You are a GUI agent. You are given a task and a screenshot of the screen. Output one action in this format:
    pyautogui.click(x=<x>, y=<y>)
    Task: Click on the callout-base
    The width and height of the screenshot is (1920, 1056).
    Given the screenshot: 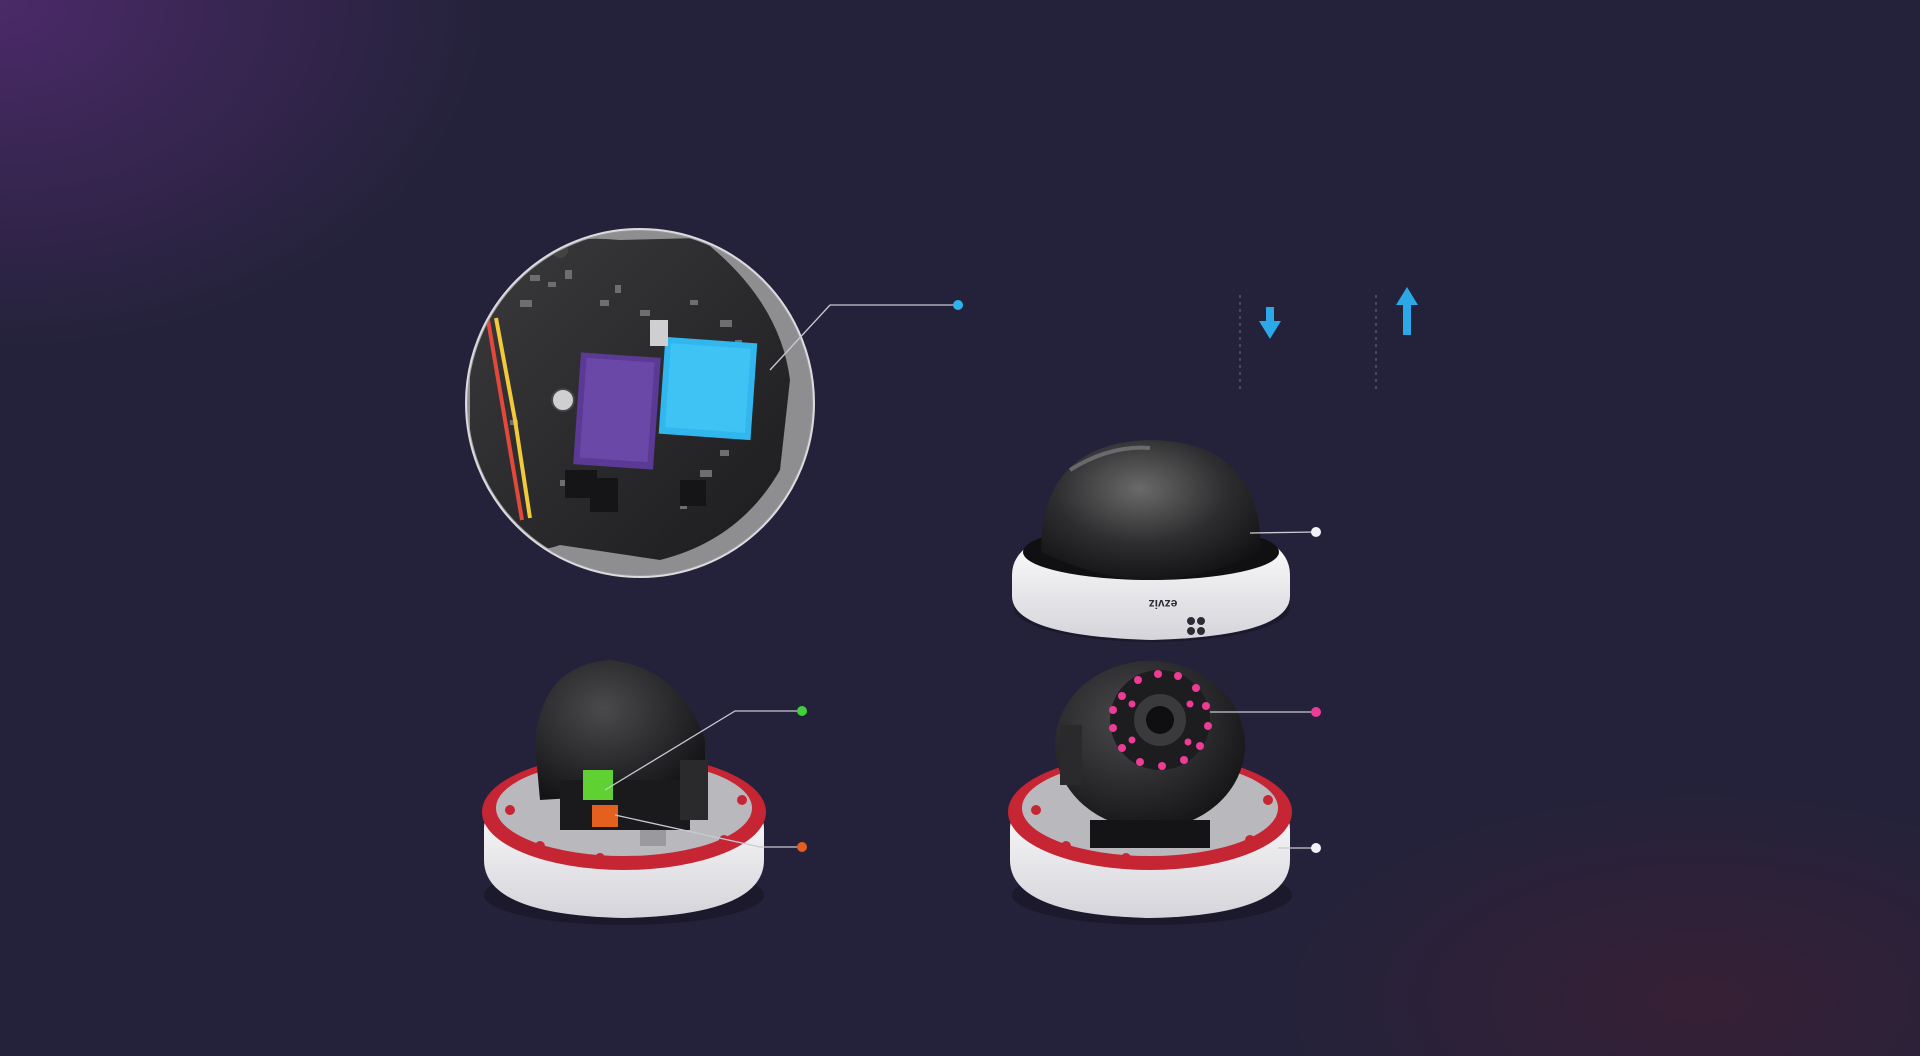 What is the action you would take?
    pyautogui.click(x=1299, y=848)
    